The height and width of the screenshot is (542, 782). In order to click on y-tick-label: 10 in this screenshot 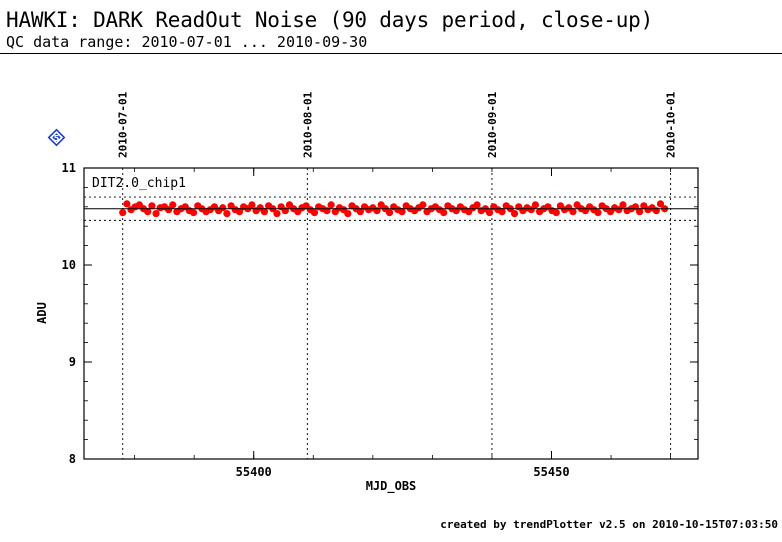, I will do `click(69, 265)`.